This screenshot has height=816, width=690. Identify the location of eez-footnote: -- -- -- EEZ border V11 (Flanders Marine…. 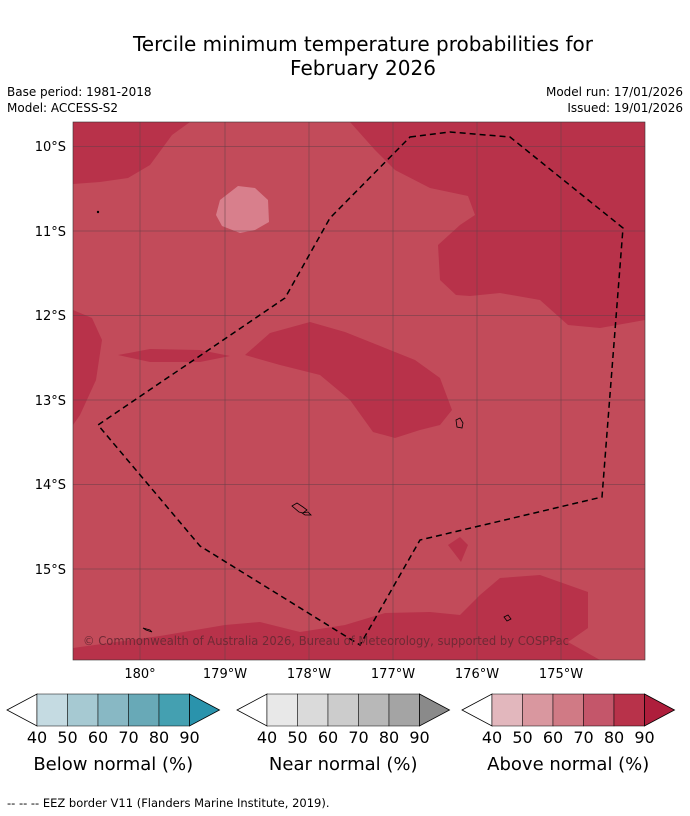
(168, 803).